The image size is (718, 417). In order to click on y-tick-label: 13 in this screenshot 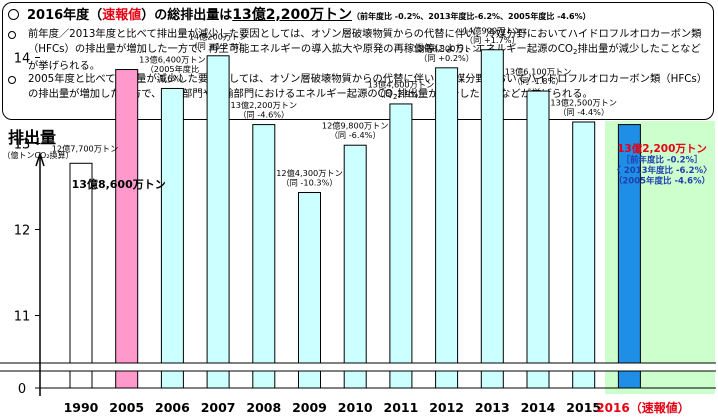, I will do `click(22, 145)`.